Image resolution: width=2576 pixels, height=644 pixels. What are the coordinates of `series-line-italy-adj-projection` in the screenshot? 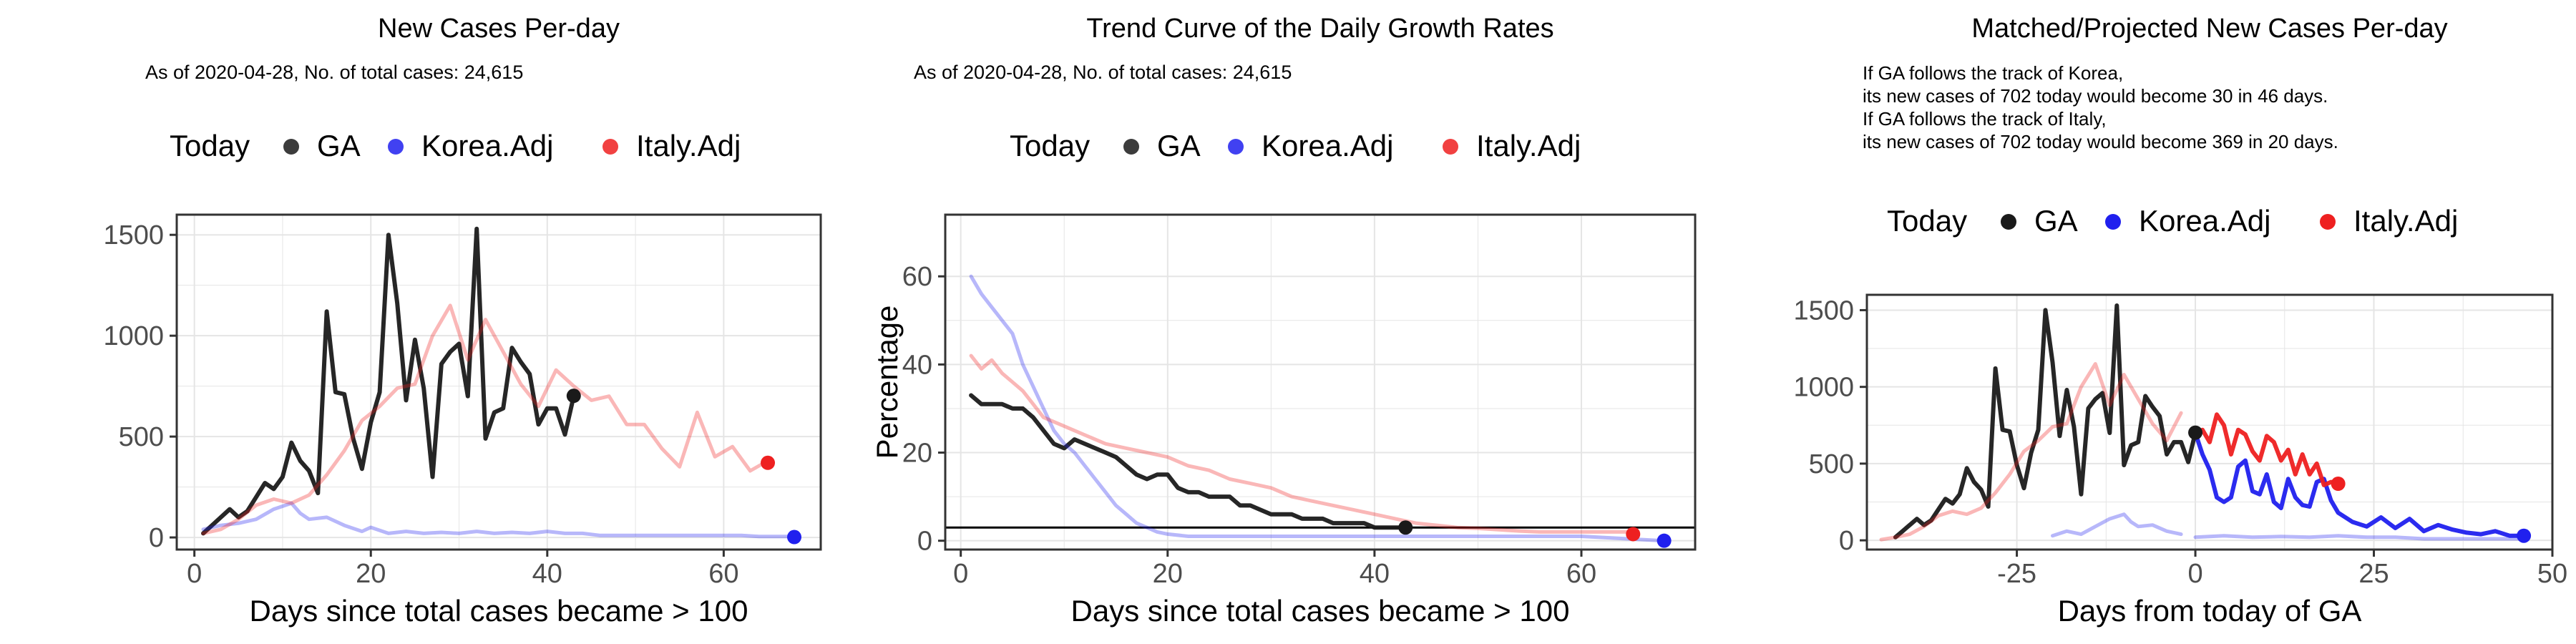 It's located at (2267, 449).